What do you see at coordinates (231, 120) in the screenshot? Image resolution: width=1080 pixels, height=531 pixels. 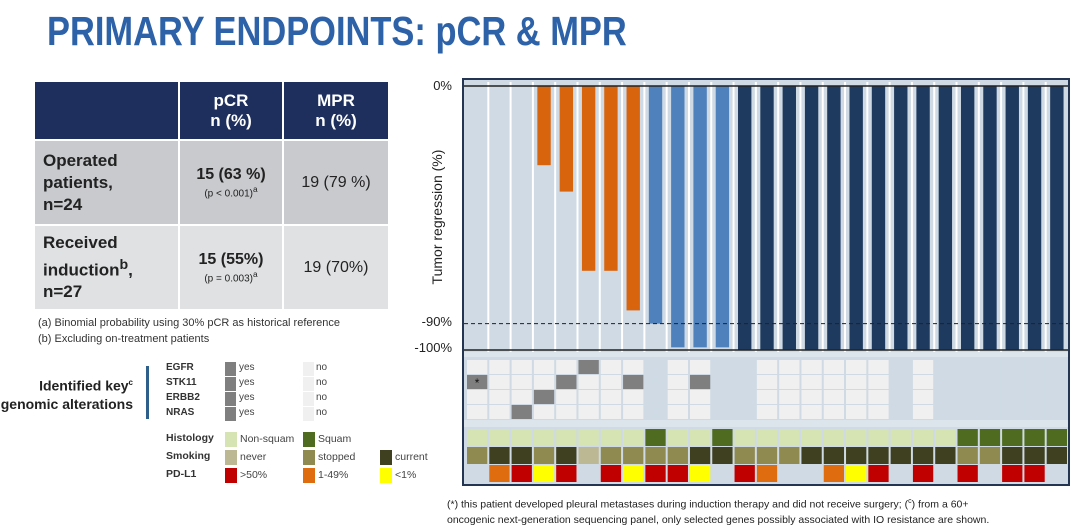 I see `header-pcr-unit: n (%)` at bounding box center [231, 120].